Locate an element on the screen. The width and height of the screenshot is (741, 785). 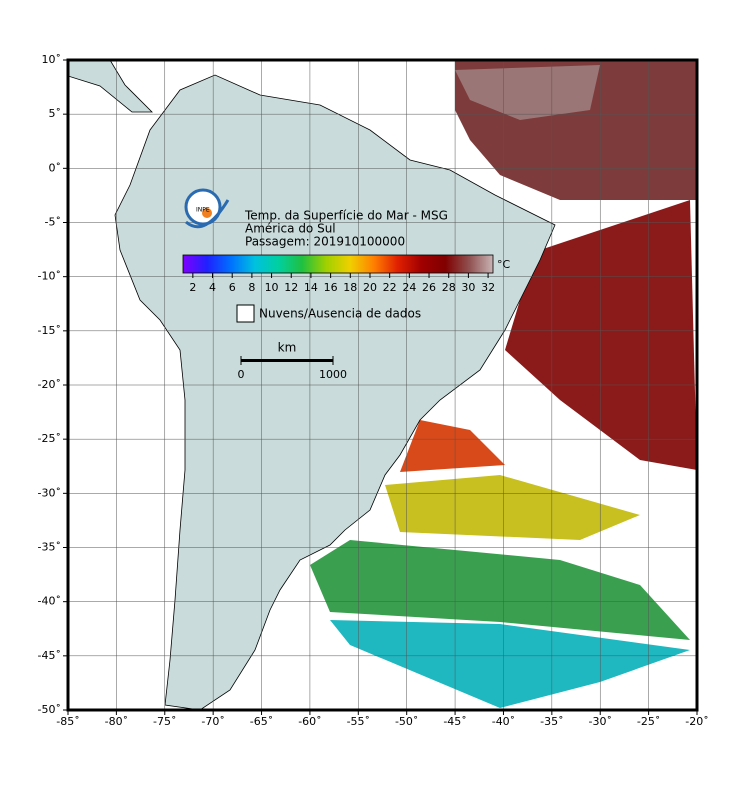
colorbar-tick-label: 24 is located at coordinates (409, 287).